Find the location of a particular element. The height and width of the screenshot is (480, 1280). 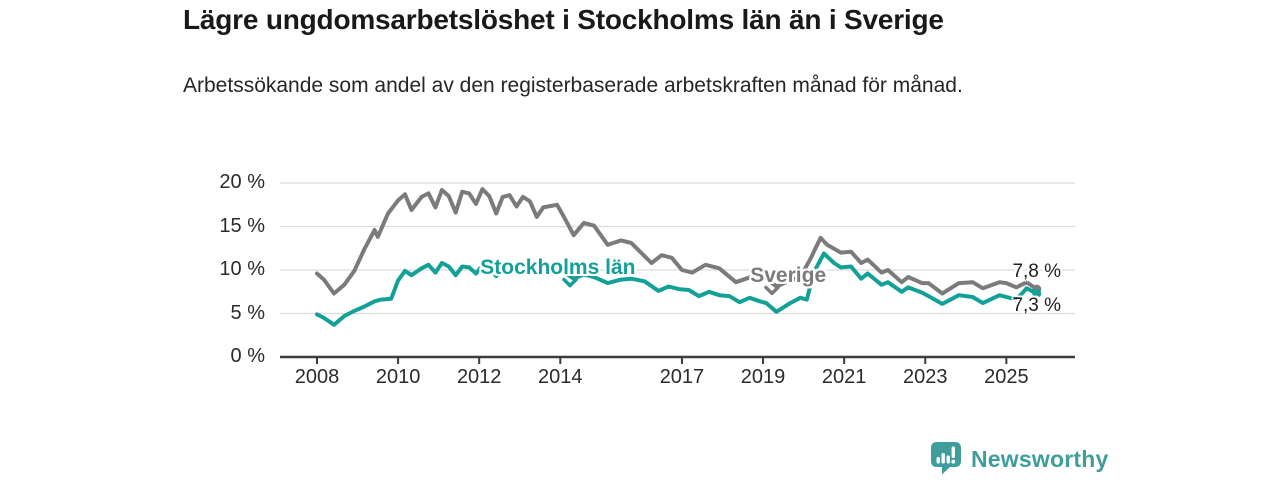

end-value-label-sverige: 7,8 % is located at coordinates (1037, 272).